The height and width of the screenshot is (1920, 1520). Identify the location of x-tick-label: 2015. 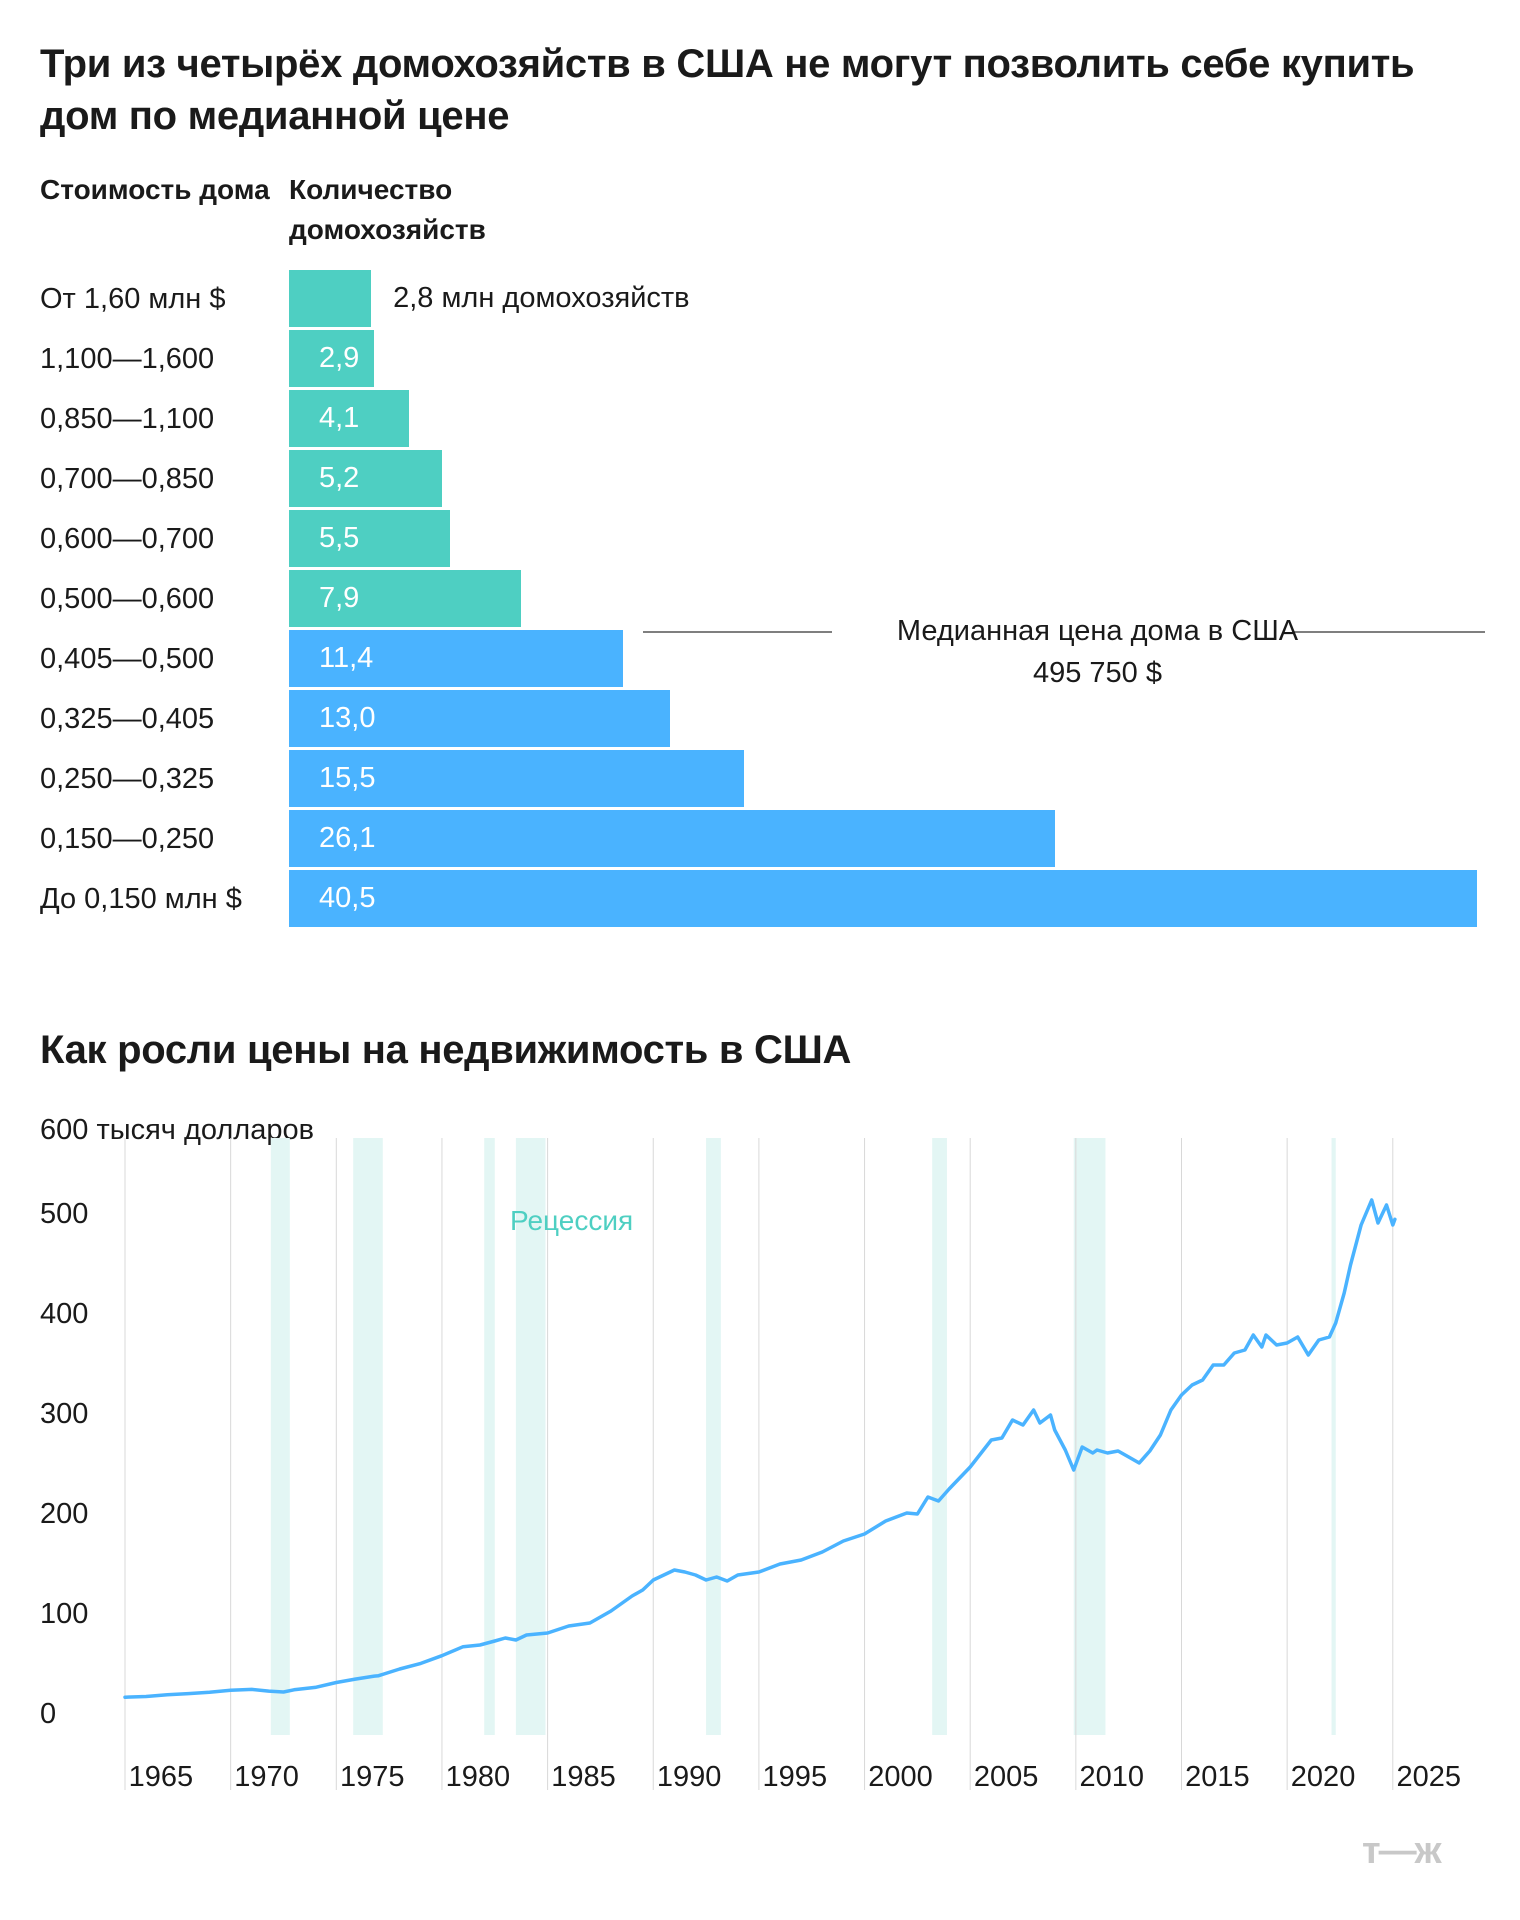
(1217, 1777).